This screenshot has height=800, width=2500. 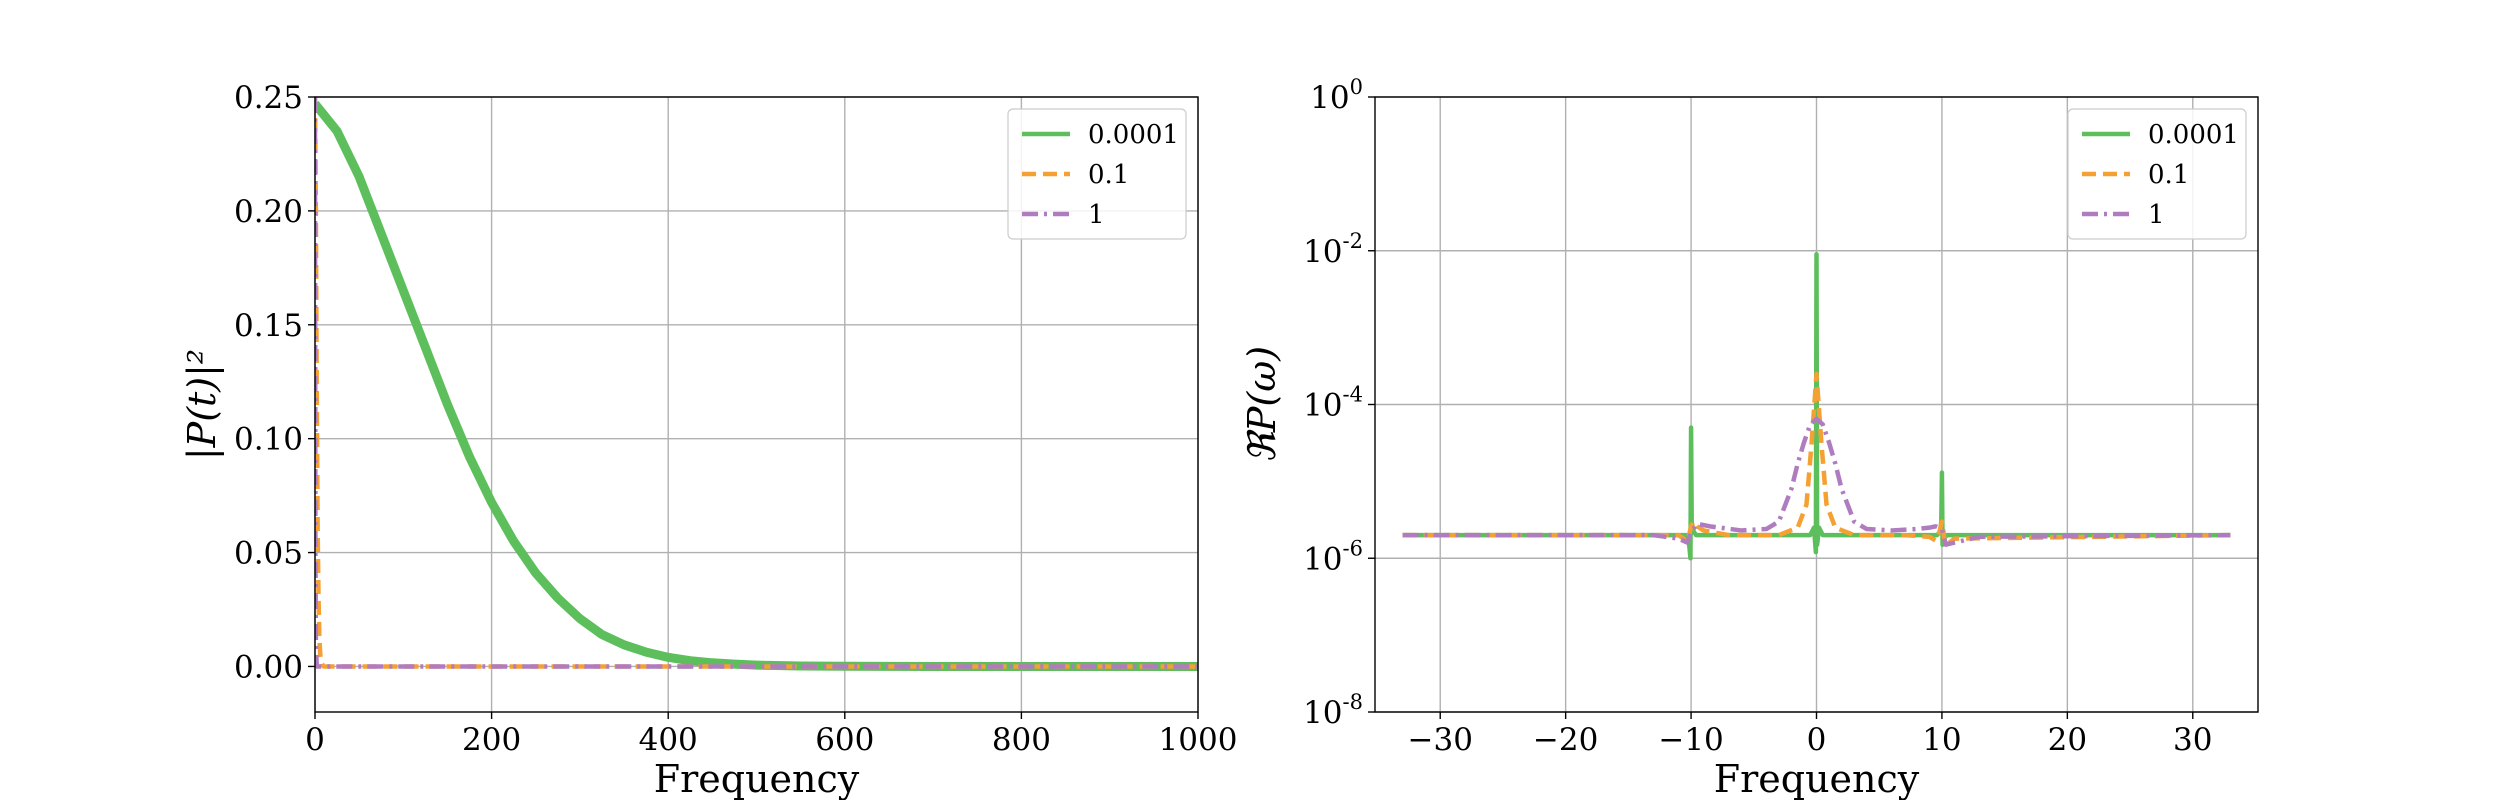 What do you see at coordinates (1262, 404) in the screenshot?
I see `y-axis-label: ℜP(ω)` at bounding box center [1262, 404].